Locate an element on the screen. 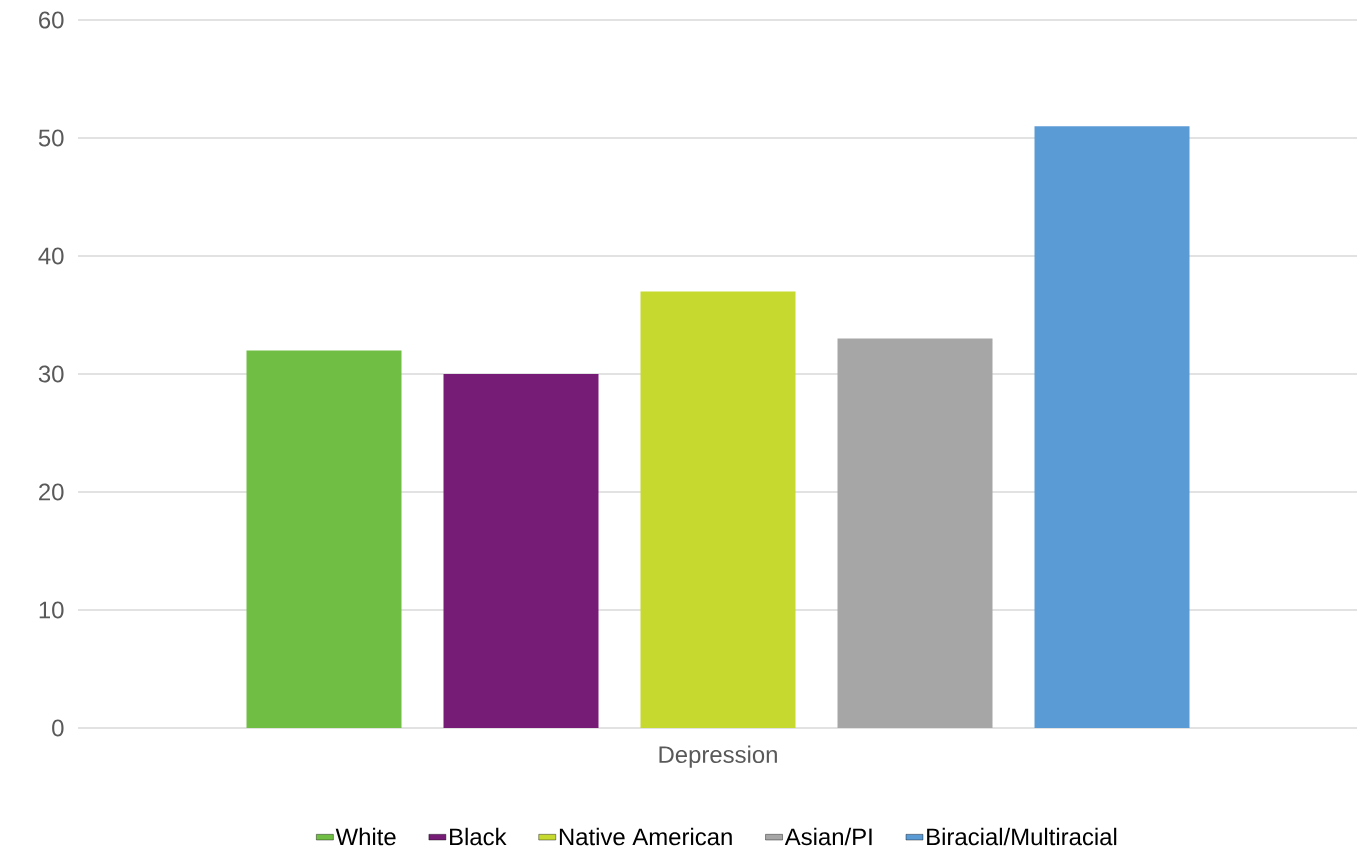 This screenshot has width=1357, height=847. legend-label: Black is located at coordinates (478, 836).